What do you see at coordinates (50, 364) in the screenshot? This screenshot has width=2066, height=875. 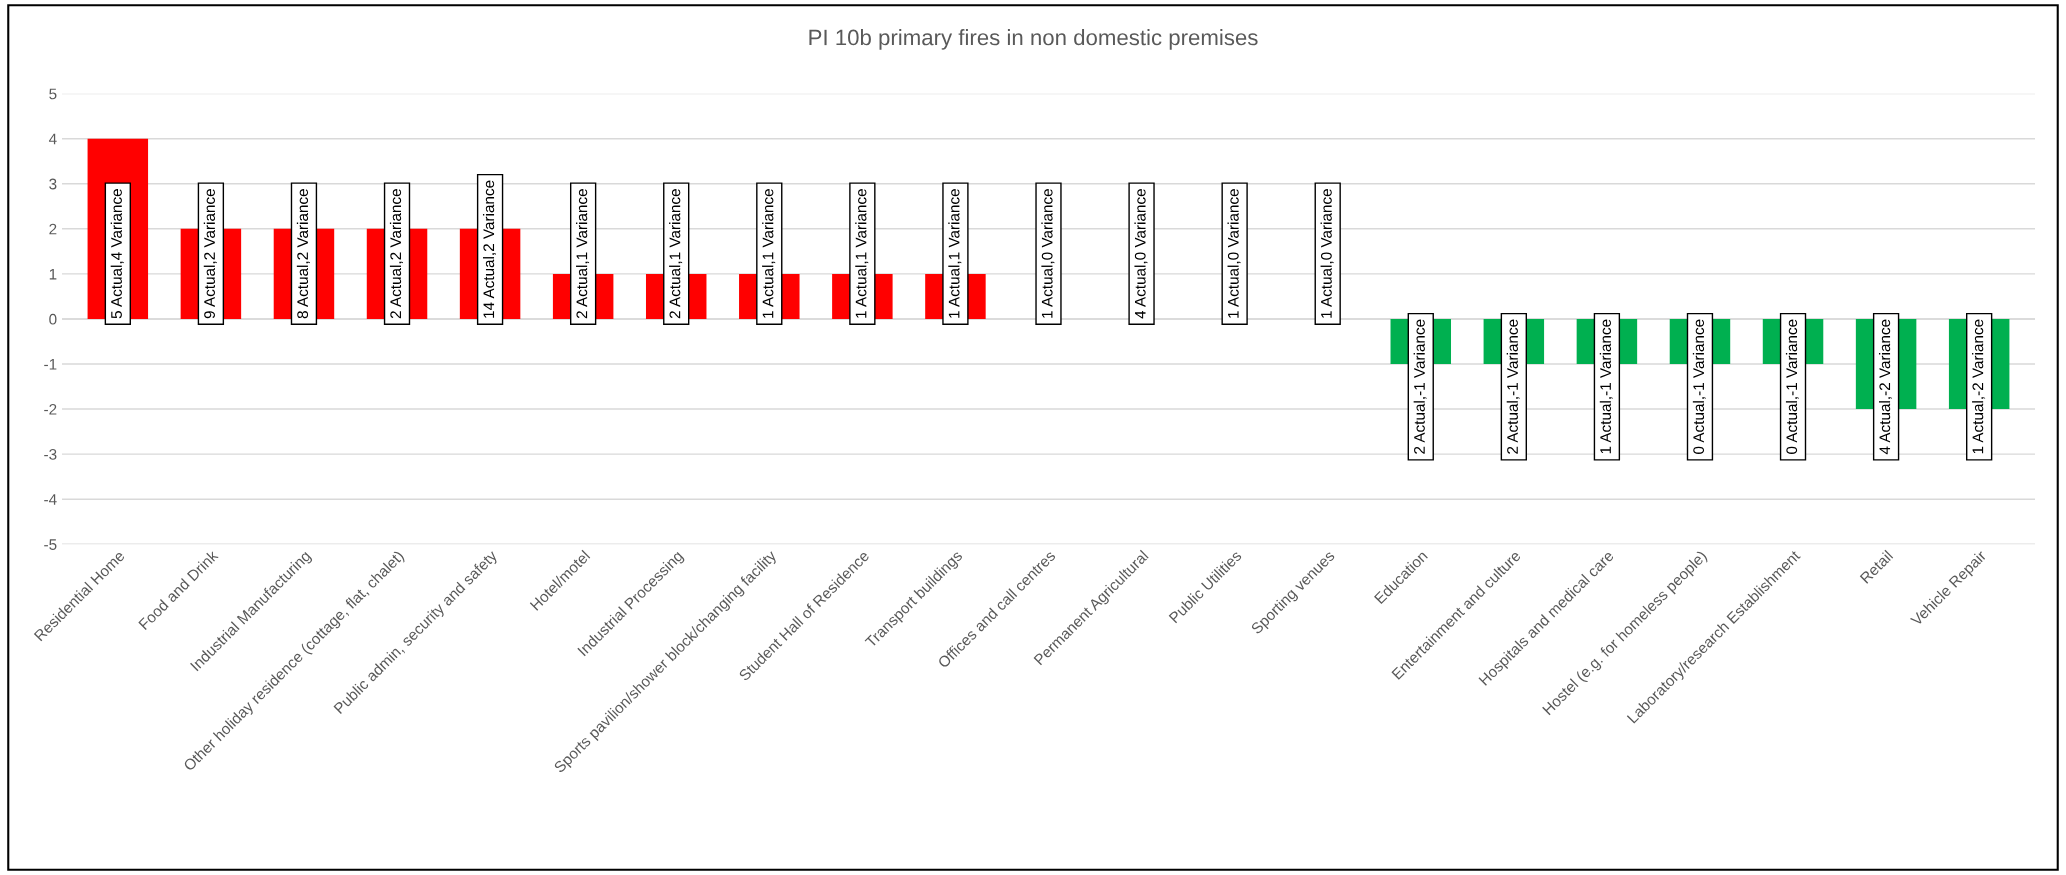 I see `y-tick-label: -1` at bounding box center [50, 364].